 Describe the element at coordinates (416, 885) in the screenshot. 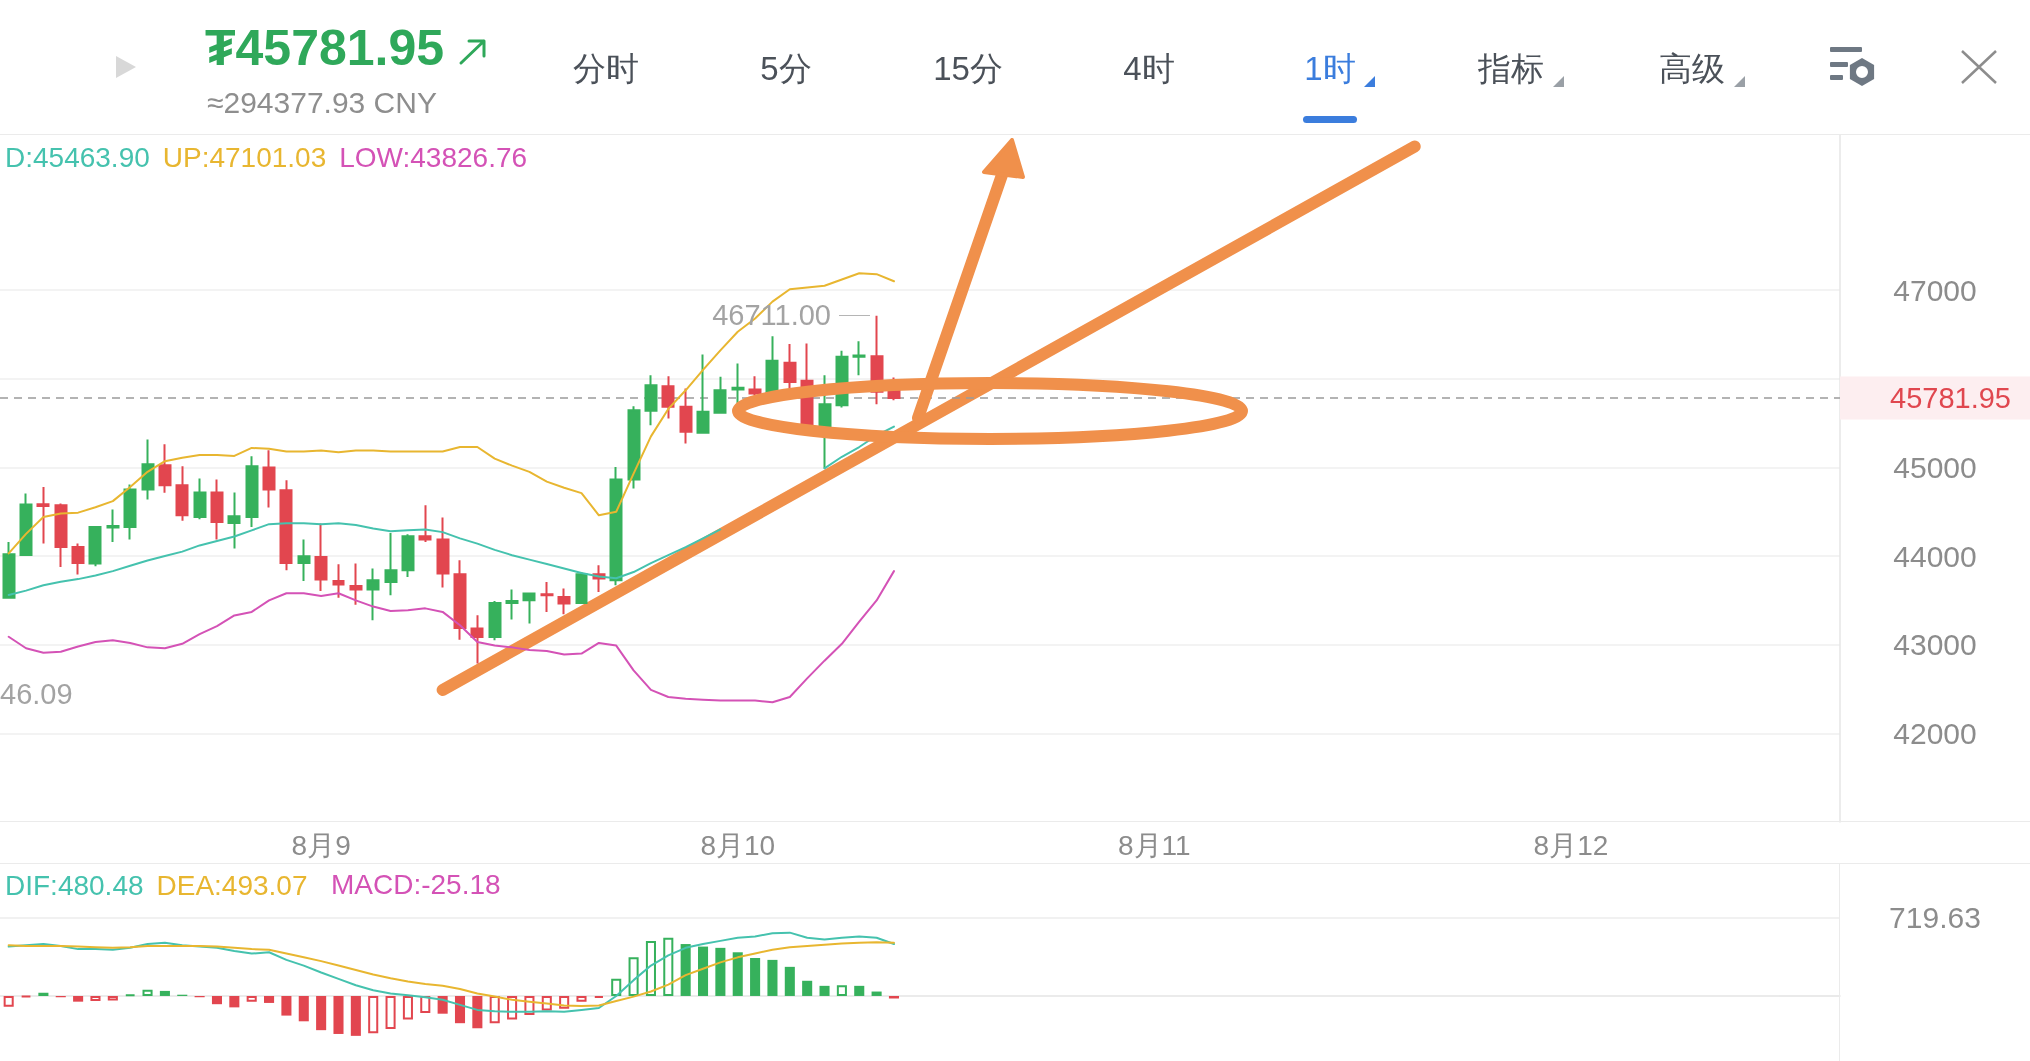

I see `text: MACD:-25.18` at that location.